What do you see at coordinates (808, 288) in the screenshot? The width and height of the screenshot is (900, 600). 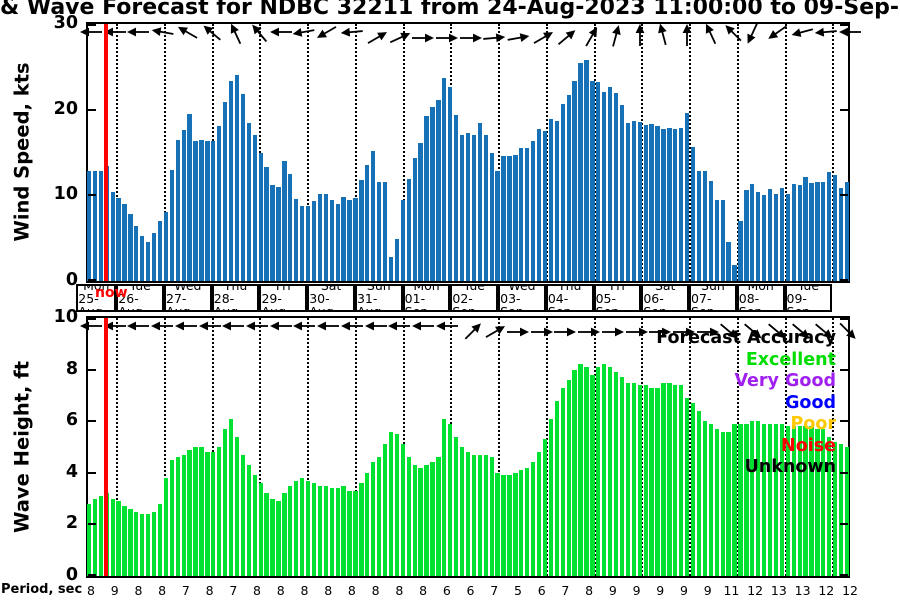 I see `weekday-label: Tue` at bounding box center [808, 288].